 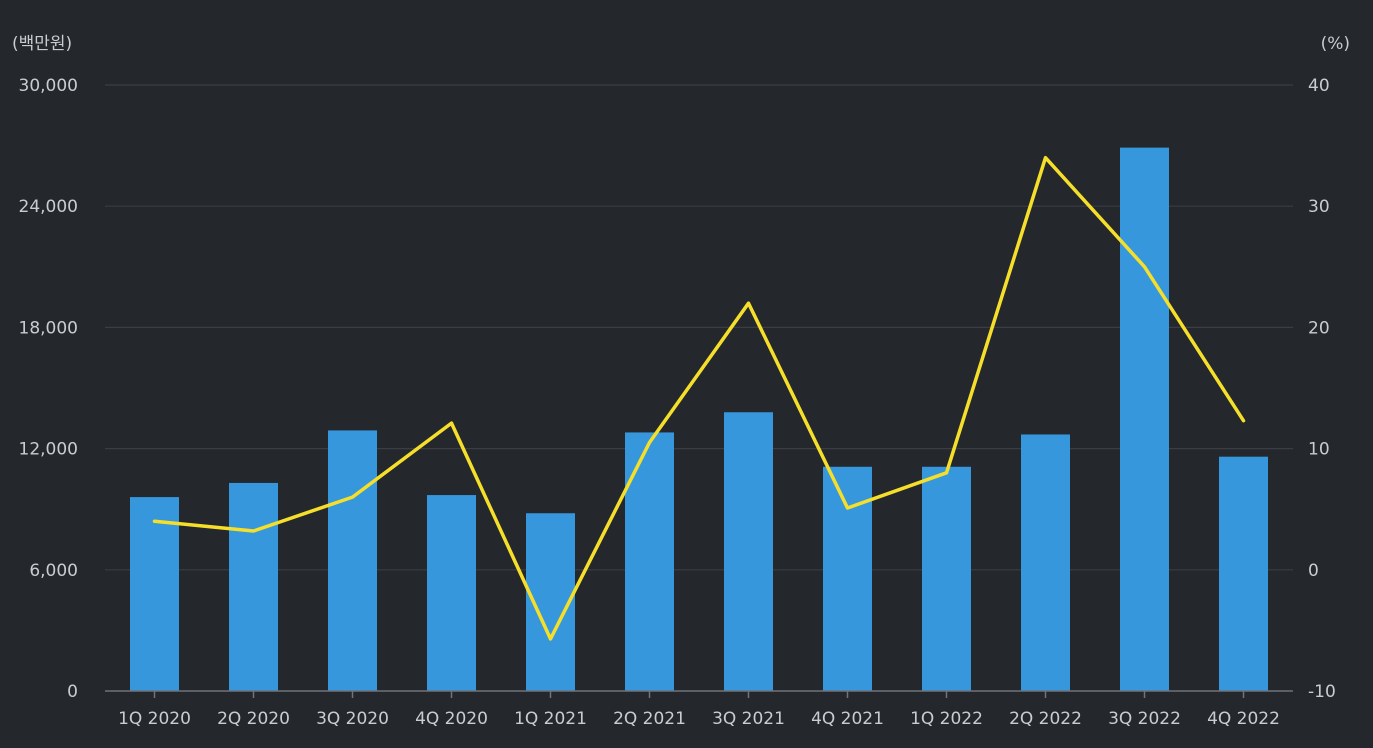 What do you see at coordinates (53, 571) in the screenshot?
I see `left-axis-tick-label: 6,000` at bounding box center [53, 571].